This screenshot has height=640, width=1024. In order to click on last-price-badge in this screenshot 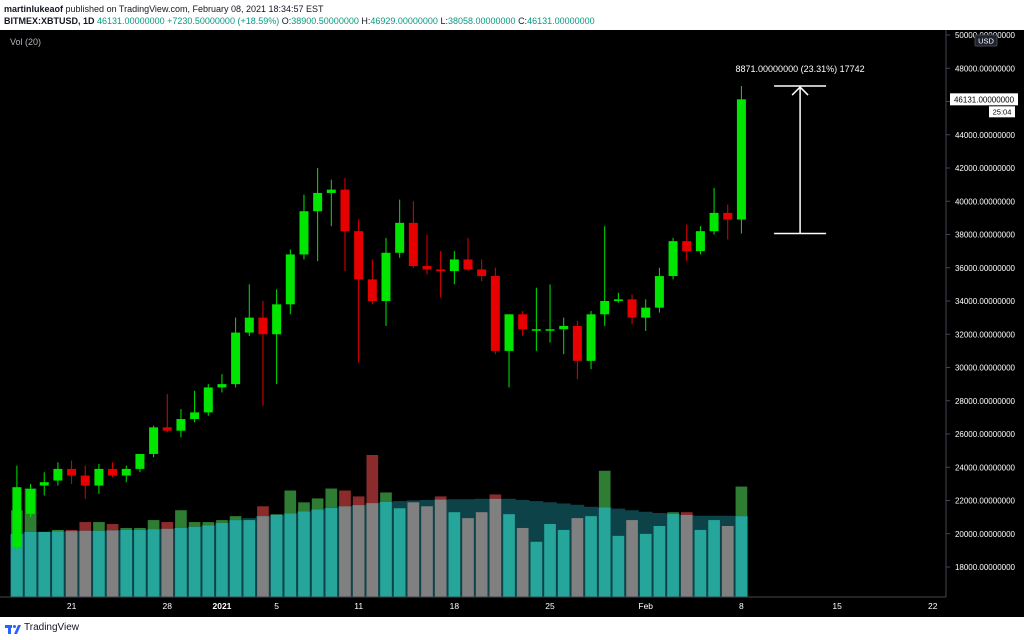, I will do `click(984, 99)`.